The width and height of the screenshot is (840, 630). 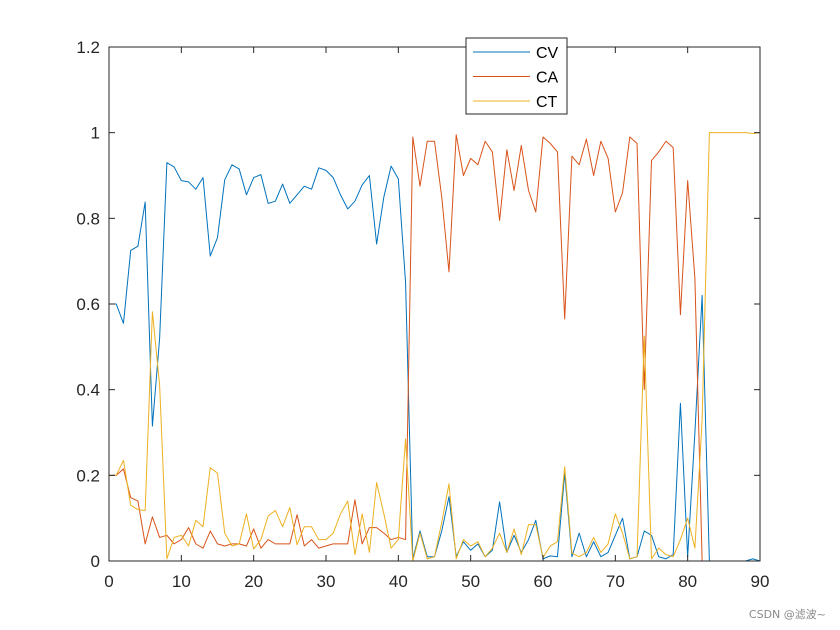 I want to click on x-tick-label: 0, so click(x=108, y=581).